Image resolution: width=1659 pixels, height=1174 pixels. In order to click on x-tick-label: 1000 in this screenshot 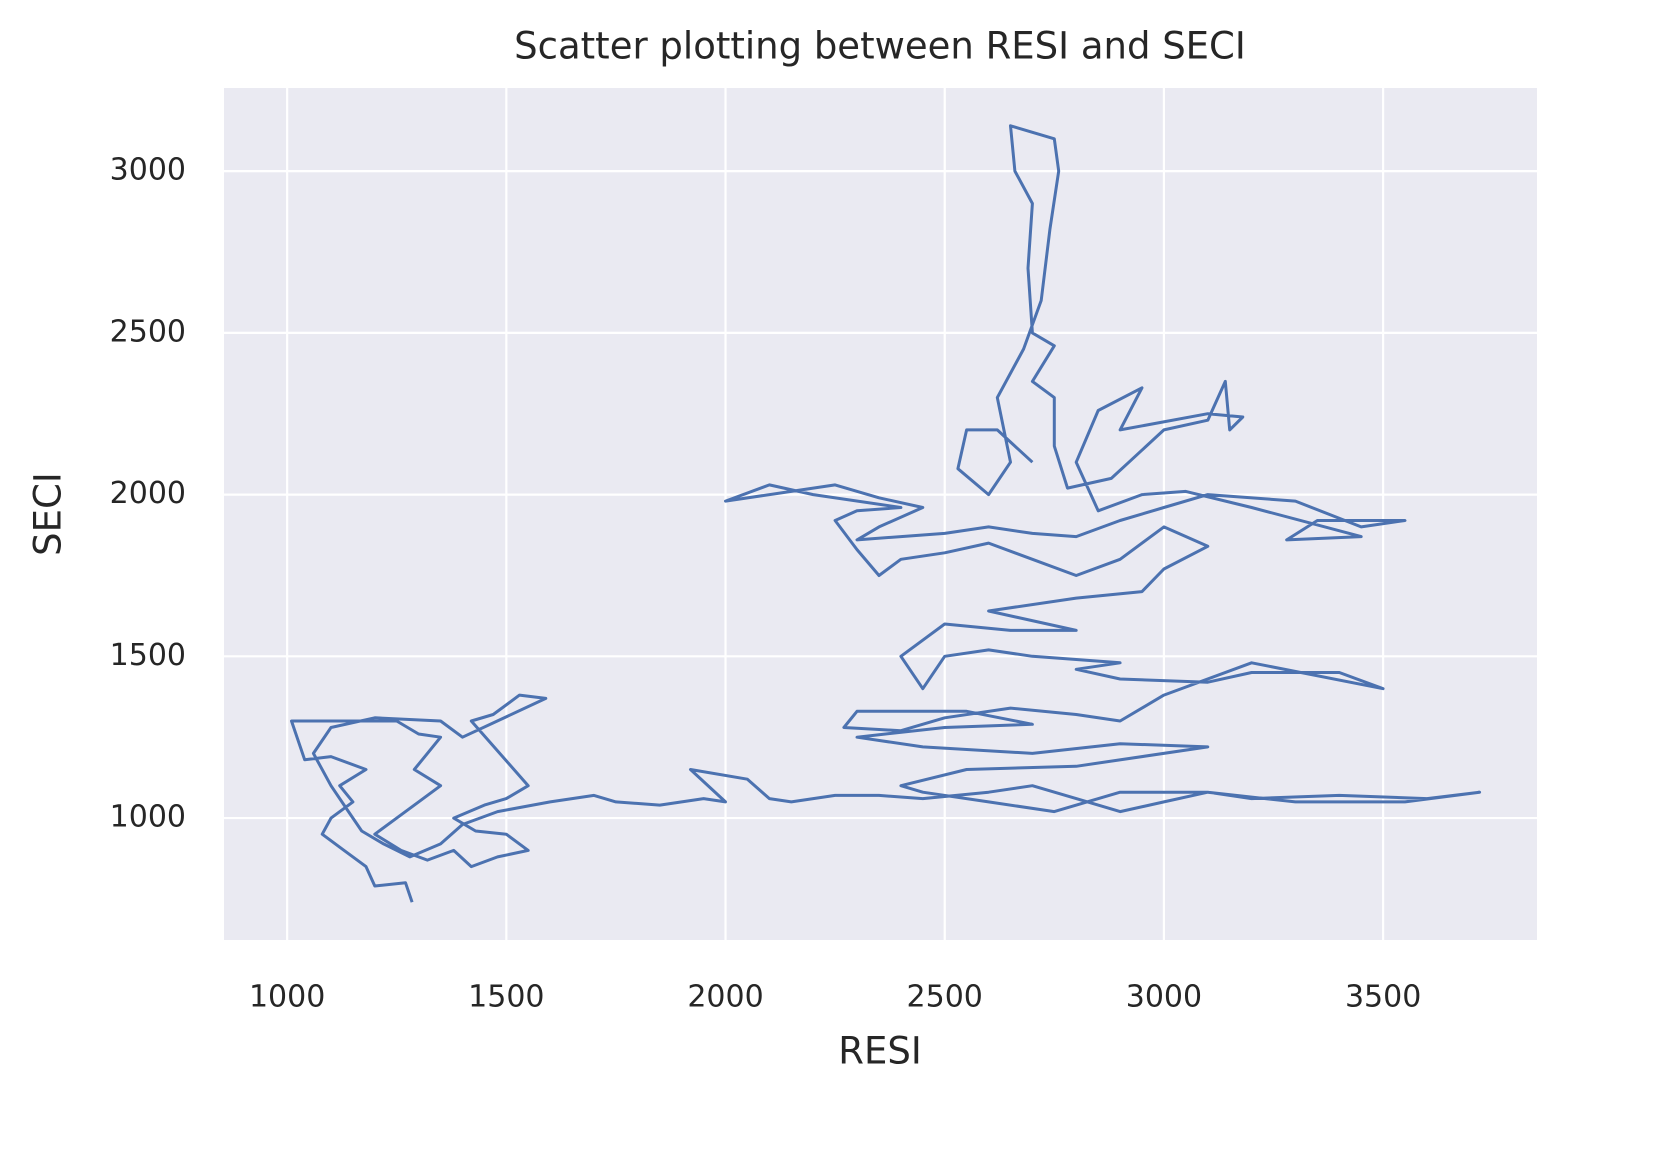, I will do `click(287, 997)`.